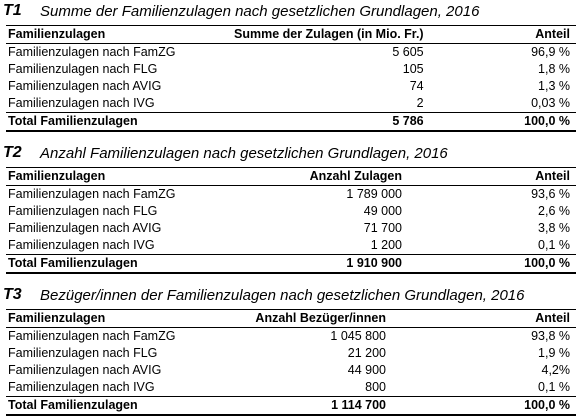 This screenshot has height=416, width=582. What do you see at coordinates (554, 86) in the screenshot?
I see `row-share: 1,3 %` at bounding box center [554, 86].